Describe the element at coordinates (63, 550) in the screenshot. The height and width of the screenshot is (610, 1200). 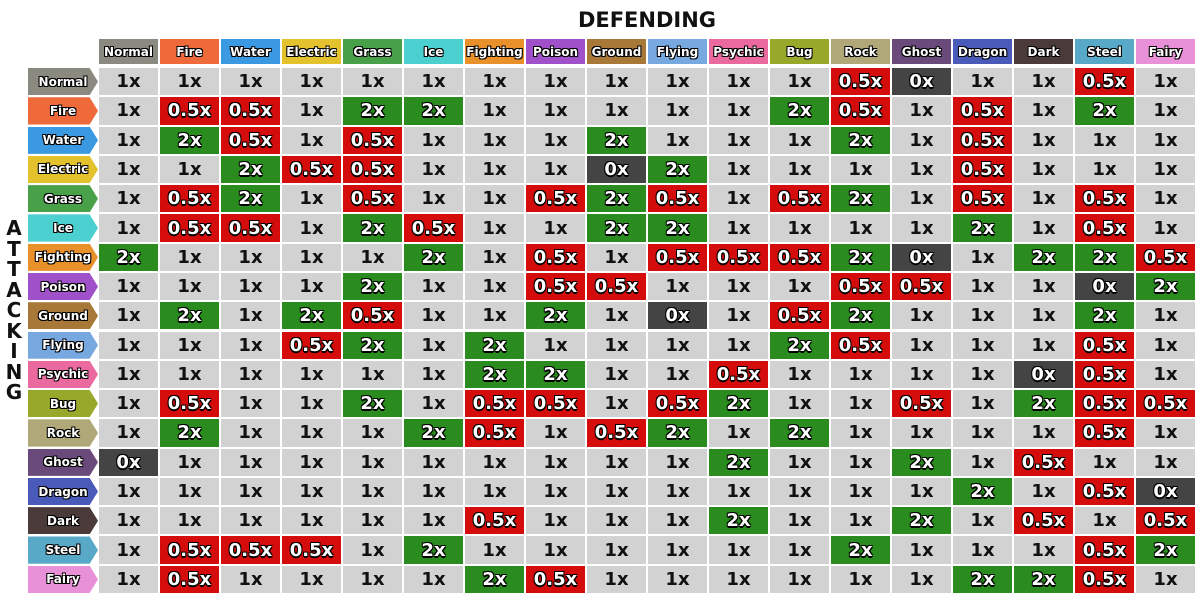
I see `row-header: Steel` at that location.